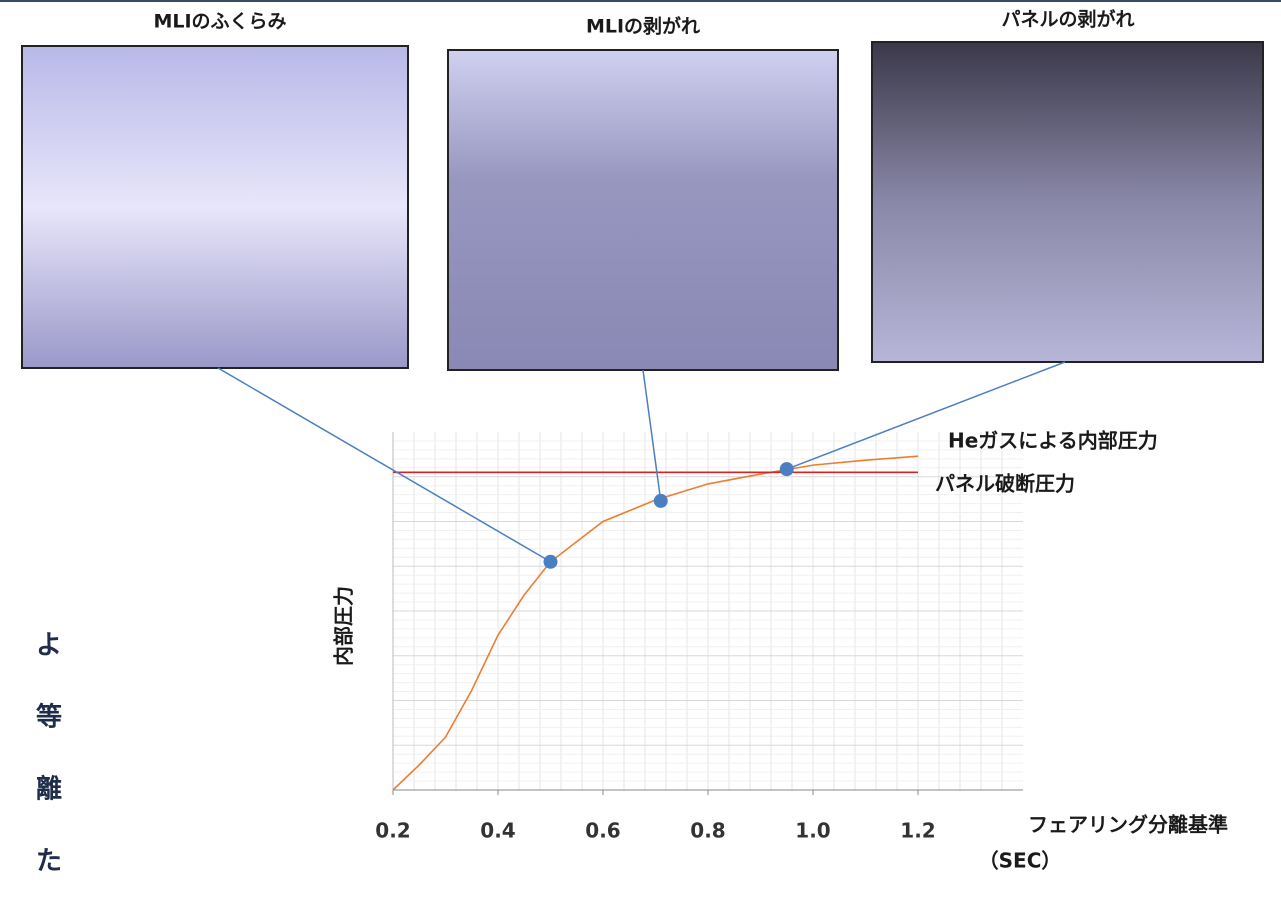 This screenshot has width=1281, height=908. I want to click on x-tick-label: 1.2, so click(917, 831).